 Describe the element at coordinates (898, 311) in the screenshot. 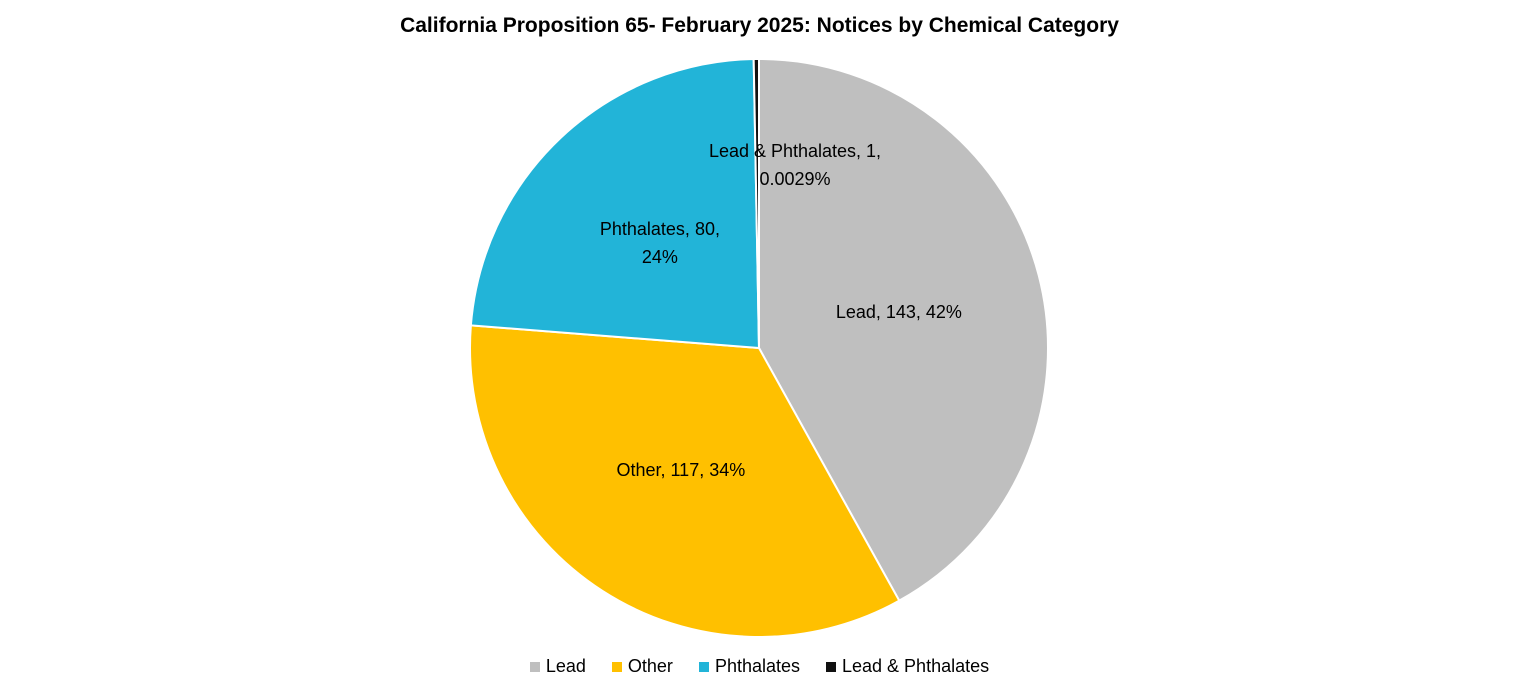

I see `data-label: Lead, 143, 42%` at that location.